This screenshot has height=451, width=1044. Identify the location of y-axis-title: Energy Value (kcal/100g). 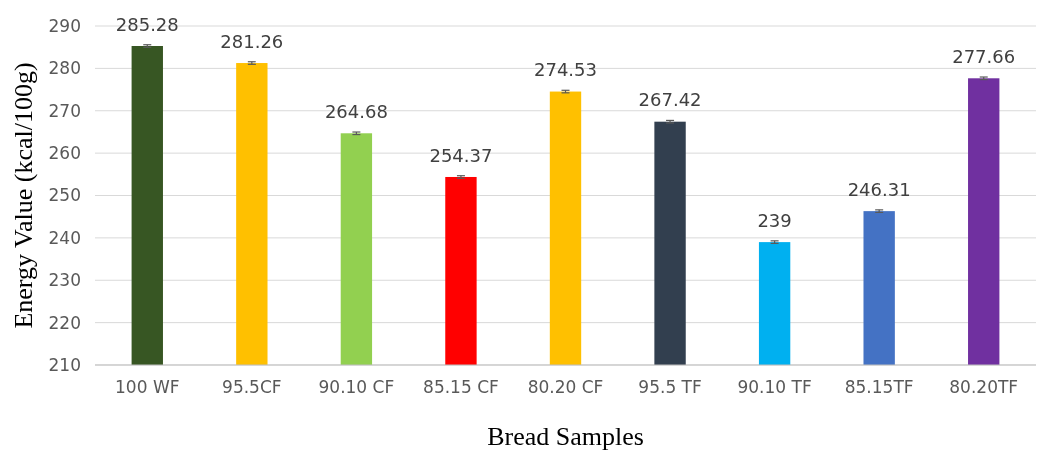
(23, 195).